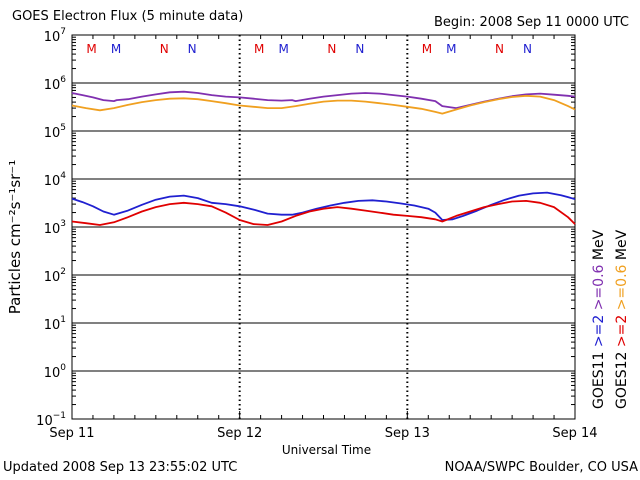 The width and height of the screenshot is (640, 480). Describe the element at coordinates (55, 228) in the screenshot. I see `y-tick-label: 10³` at that location.